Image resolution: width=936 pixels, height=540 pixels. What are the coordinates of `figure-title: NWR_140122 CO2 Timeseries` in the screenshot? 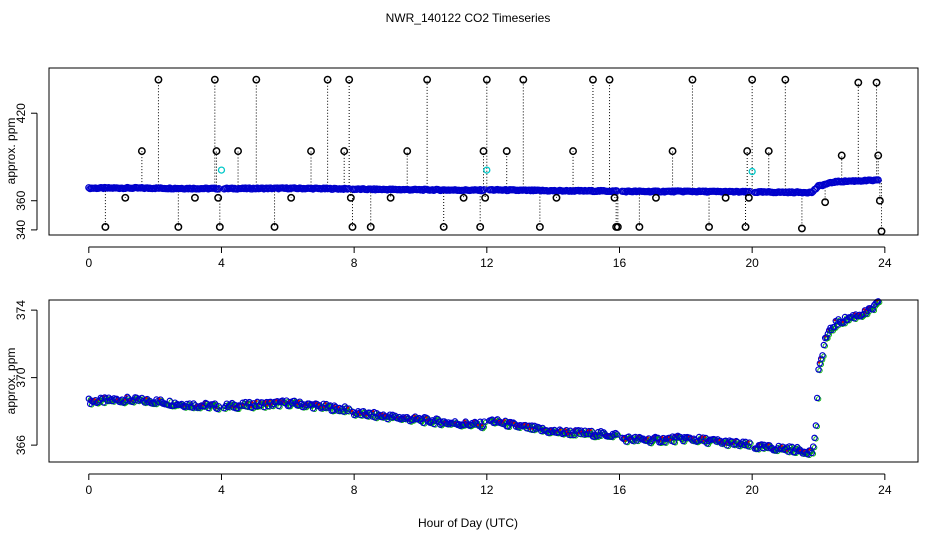 It's located at (468, 18).